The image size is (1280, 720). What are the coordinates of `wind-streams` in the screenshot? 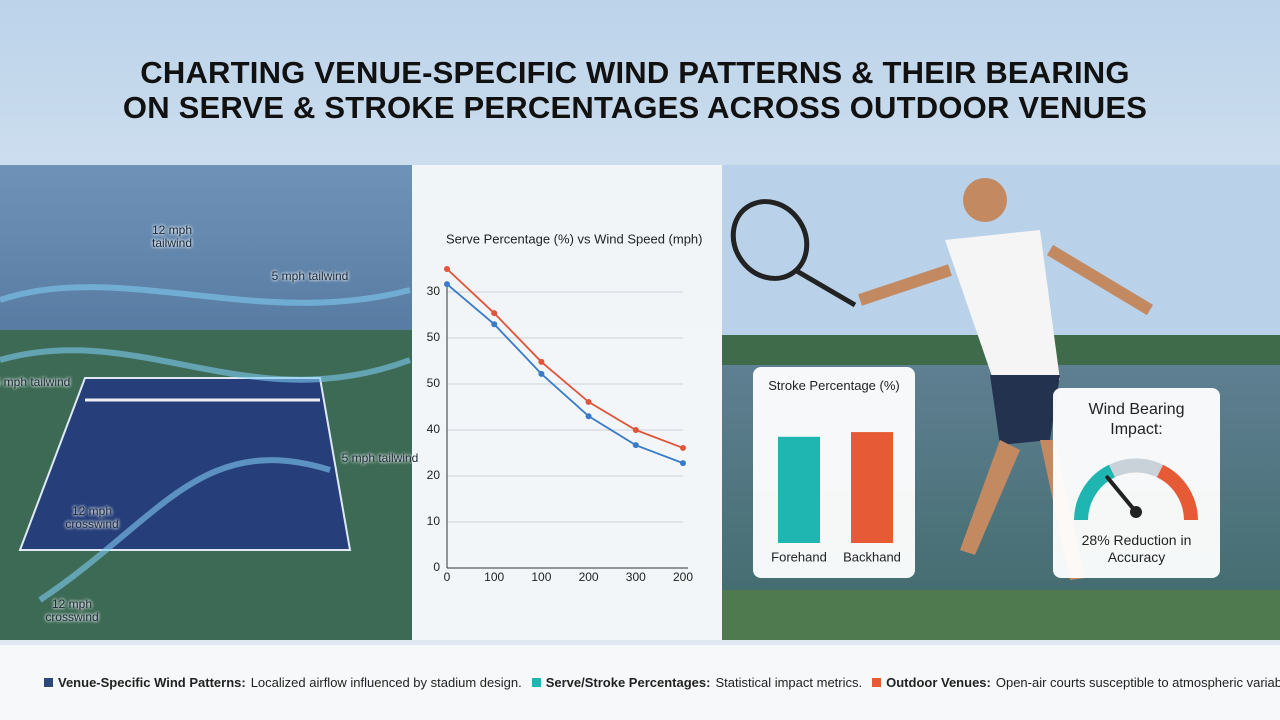 It's located at (206, 443).